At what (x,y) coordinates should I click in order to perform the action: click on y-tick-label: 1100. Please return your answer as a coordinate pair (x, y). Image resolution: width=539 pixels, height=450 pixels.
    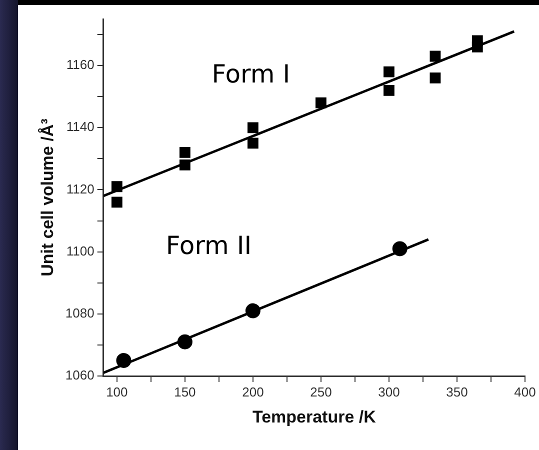
    Looking at the image, I should click on (80, 250).